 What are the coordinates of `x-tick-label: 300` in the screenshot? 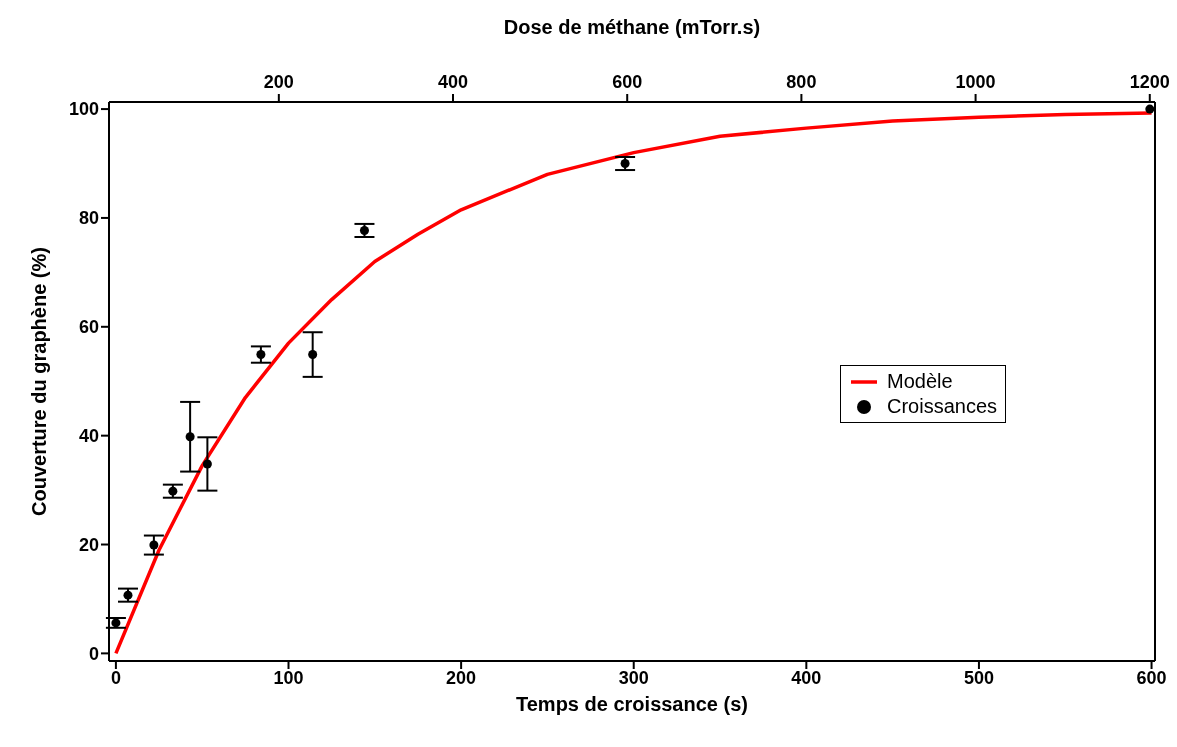 It's located at (633, 677).